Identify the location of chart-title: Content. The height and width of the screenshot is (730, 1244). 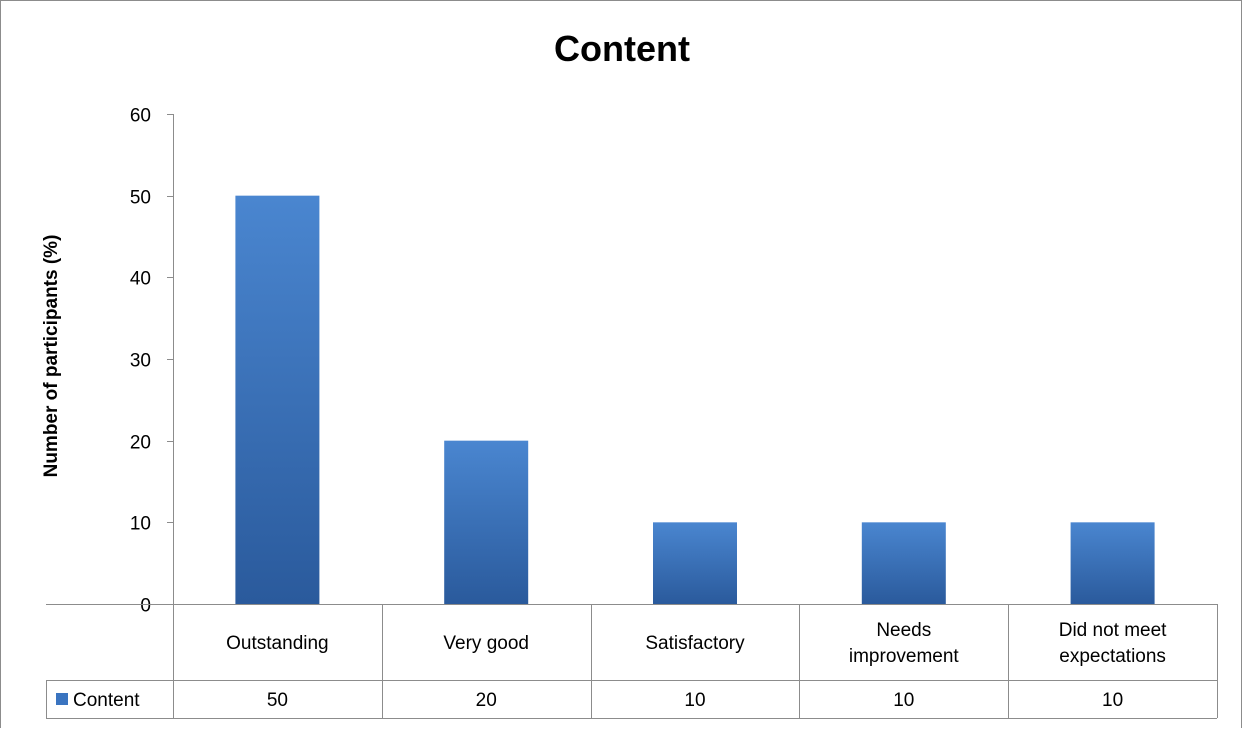
(622, 48).